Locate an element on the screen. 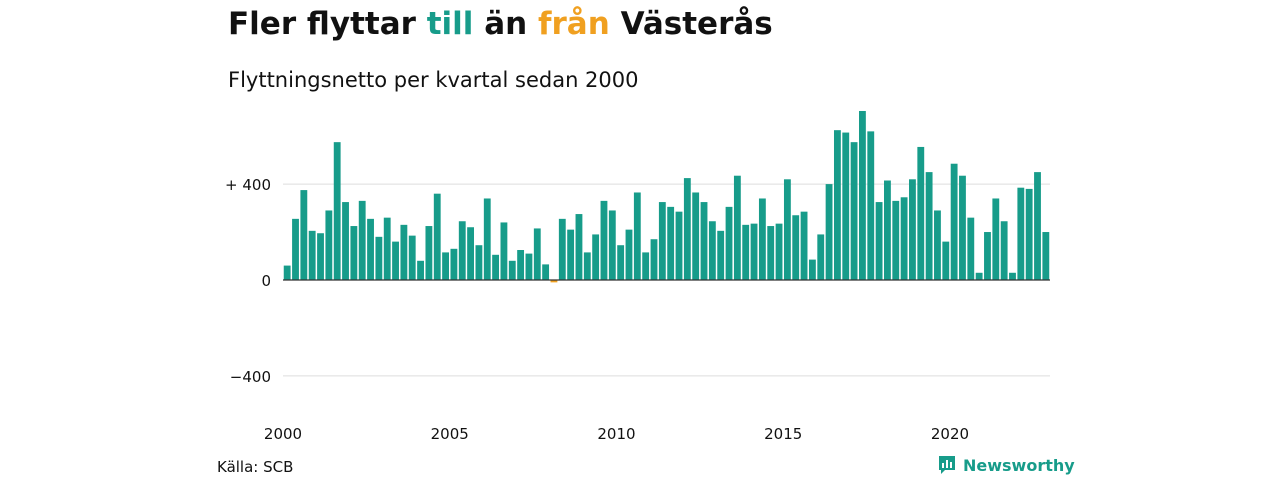  x-tick-label: 2015 is located at coordinates (783, 434).